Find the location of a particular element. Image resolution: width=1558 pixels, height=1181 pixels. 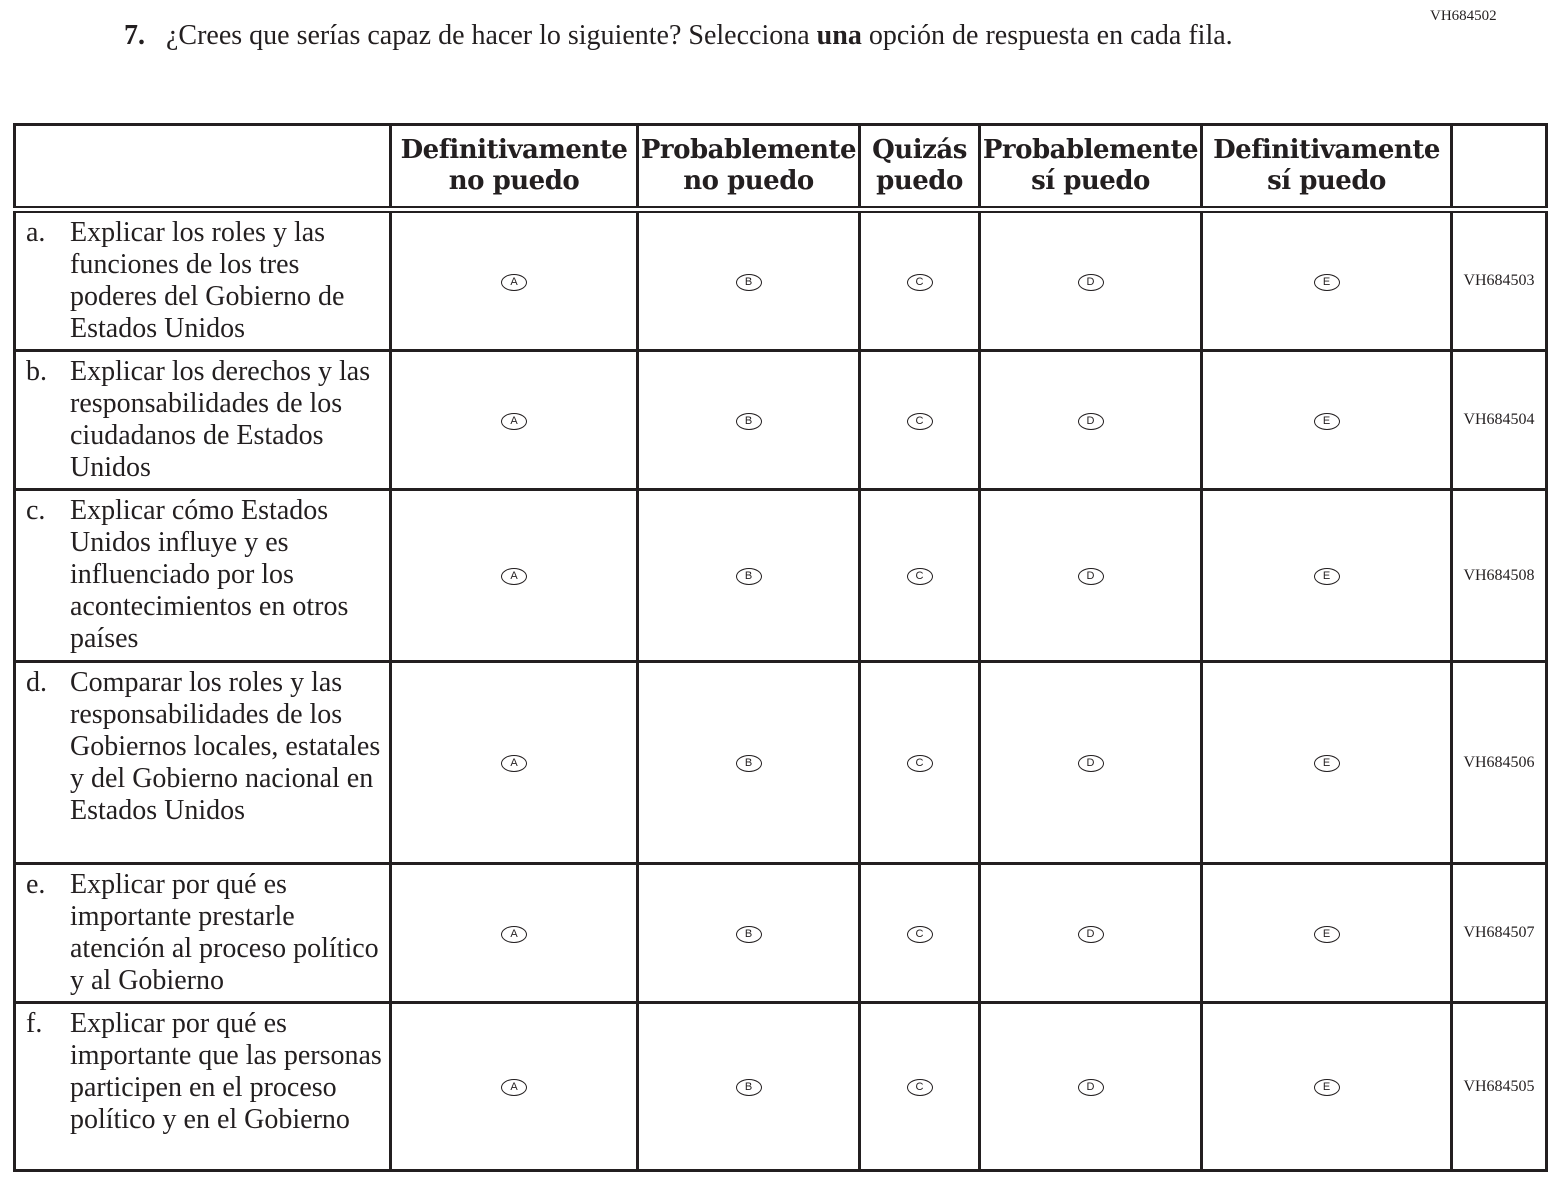

item-letter: d. is located at coordinates (36, 682).